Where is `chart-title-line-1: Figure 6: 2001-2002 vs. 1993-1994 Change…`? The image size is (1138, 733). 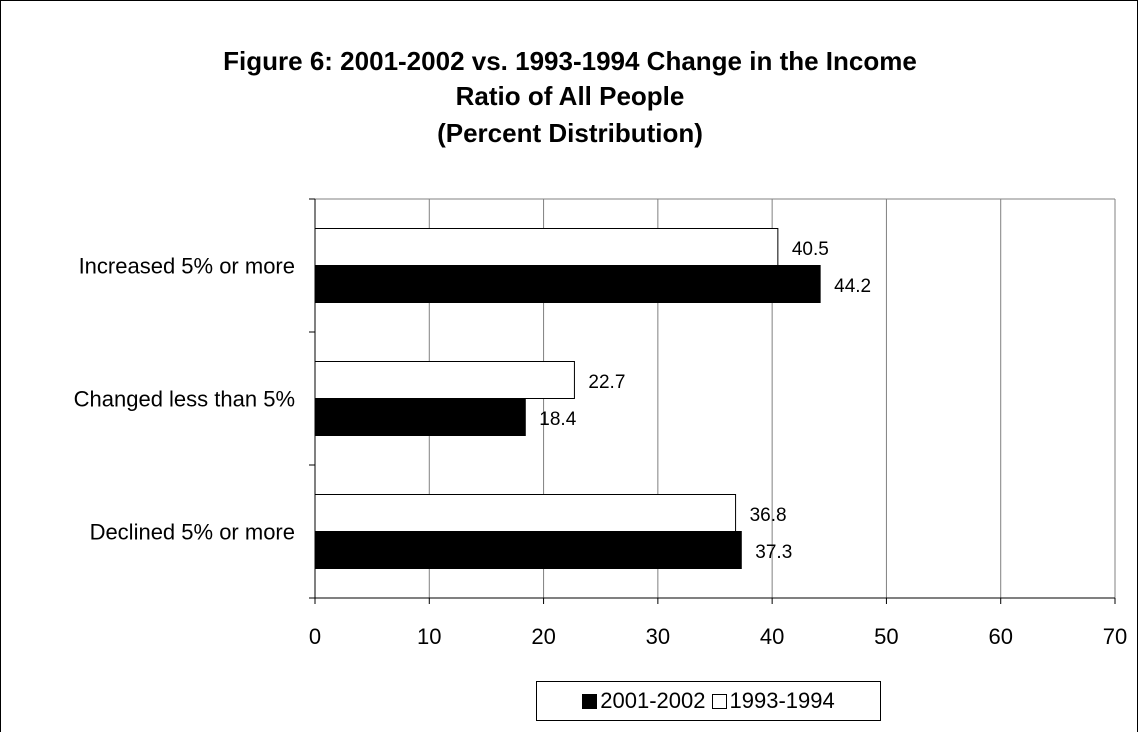 chart-title-line-1: Figure 6: 2001-2002 vs. 1993-1994 Change… is located at coordinates (570, 61).